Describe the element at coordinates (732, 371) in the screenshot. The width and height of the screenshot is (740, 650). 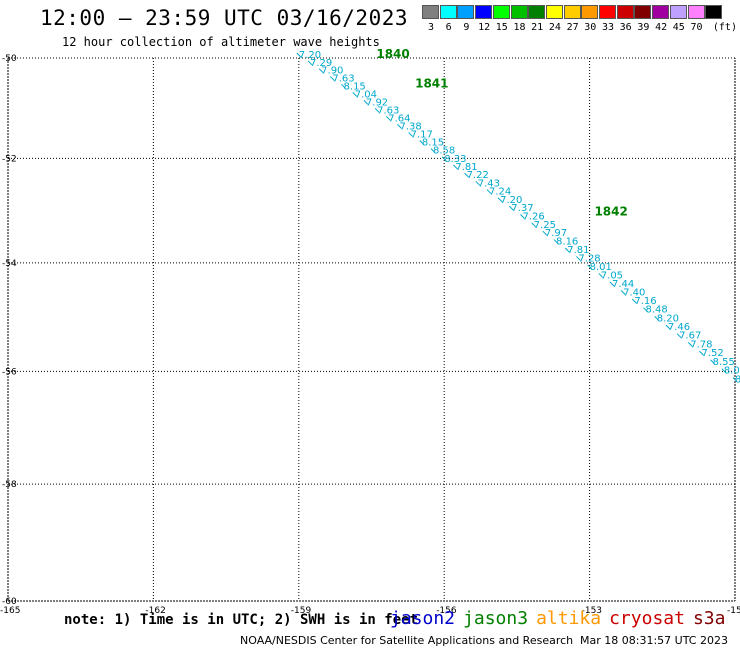
I see `wave-height-label: 8.08` at that location.